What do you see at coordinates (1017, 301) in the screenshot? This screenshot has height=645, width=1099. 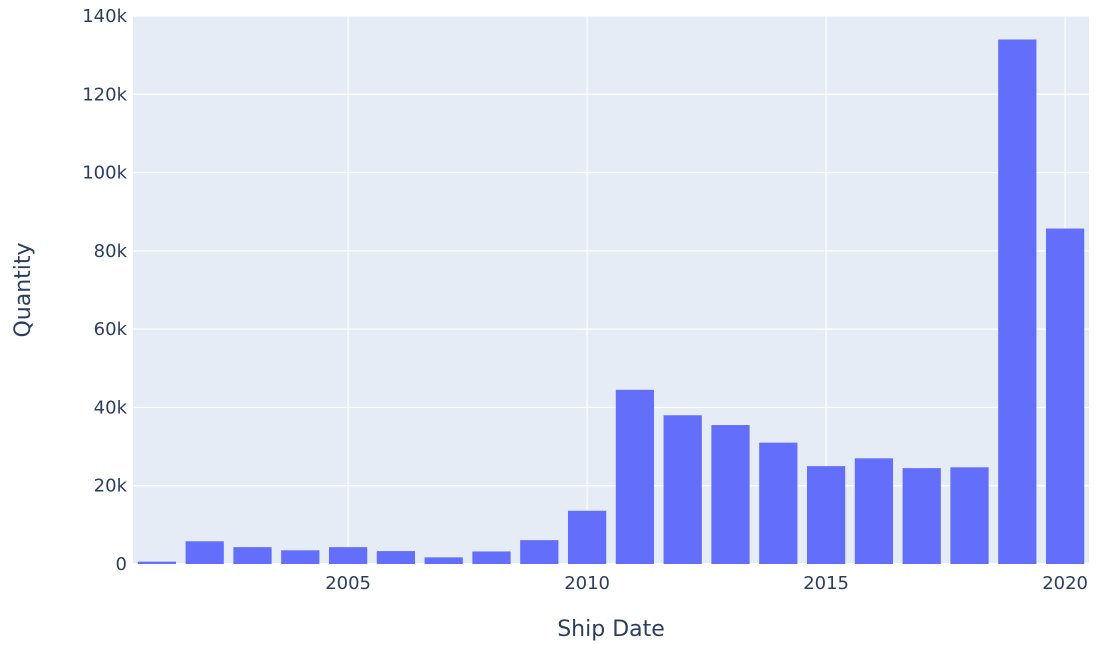 I see `bar-2019` at bounding box center [1017, 301].